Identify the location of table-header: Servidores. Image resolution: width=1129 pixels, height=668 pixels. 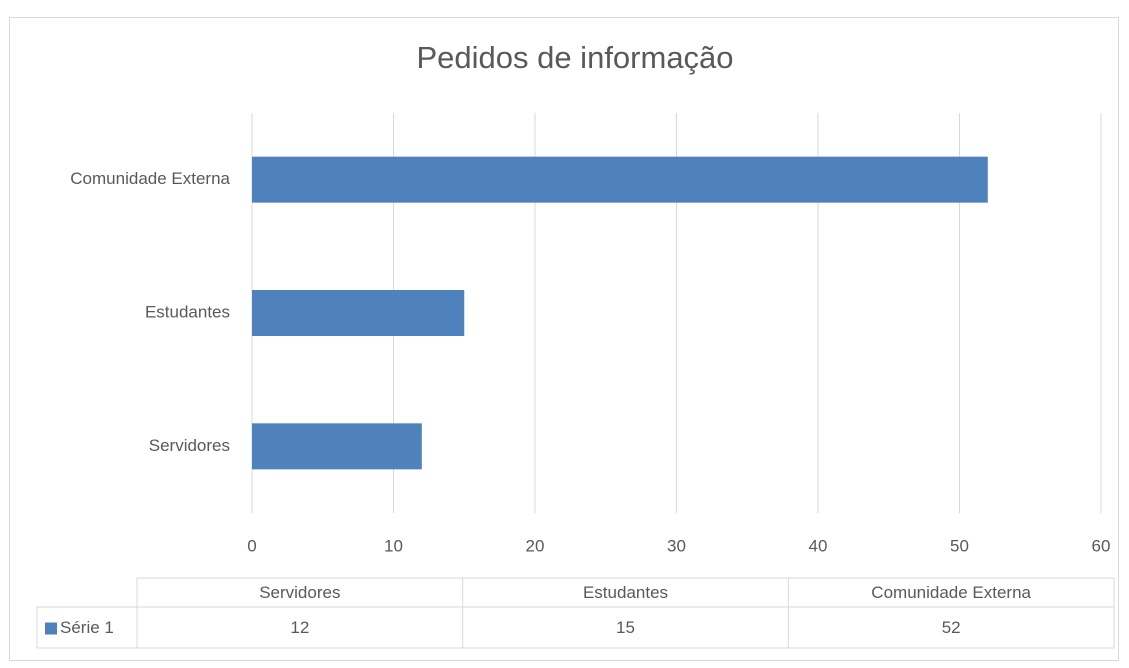
(299, 592).